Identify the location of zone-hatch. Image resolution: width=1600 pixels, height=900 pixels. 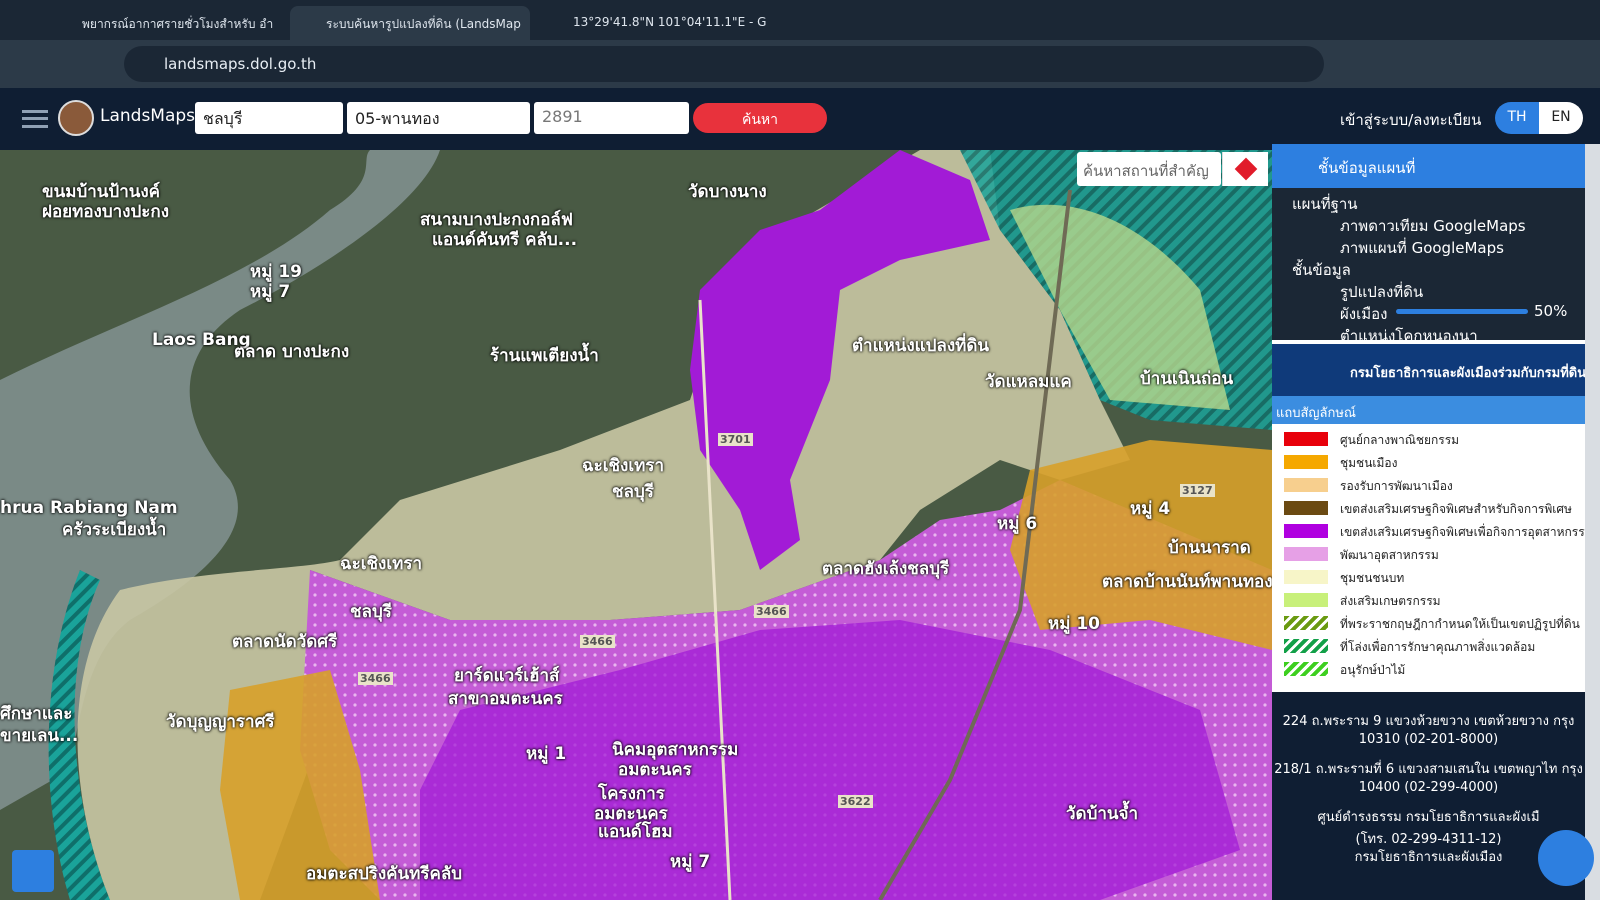
(79, 735).